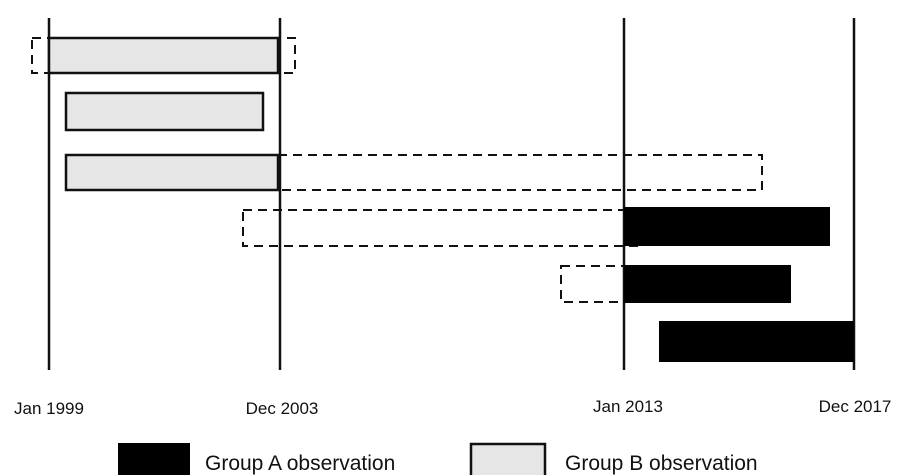  What do you see at coordinates (300, 463) in the screenshot?
I see `legend-label: Group A observation` at bounding box center [300, 463].